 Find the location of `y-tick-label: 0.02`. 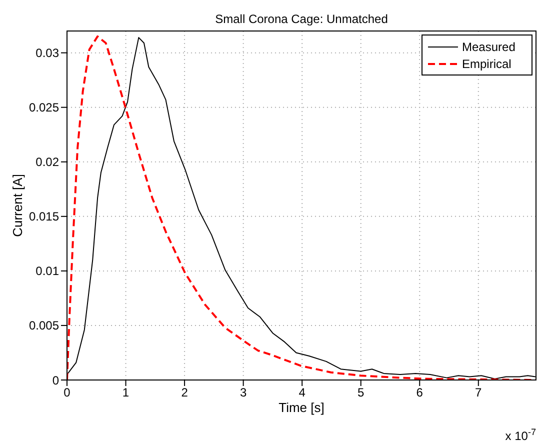

y-tick-label: 0.02 is located at coordinates (48, 162).